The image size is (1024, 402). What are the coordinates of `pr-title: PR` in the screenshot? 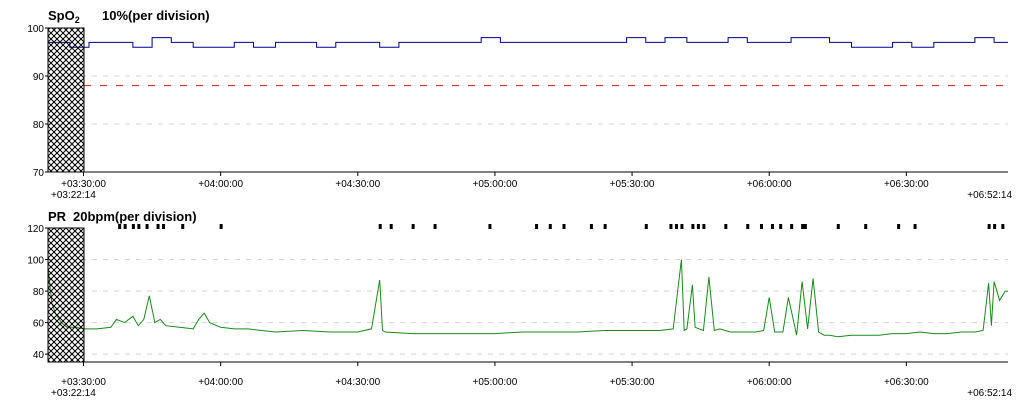 It's located at (57, 216).